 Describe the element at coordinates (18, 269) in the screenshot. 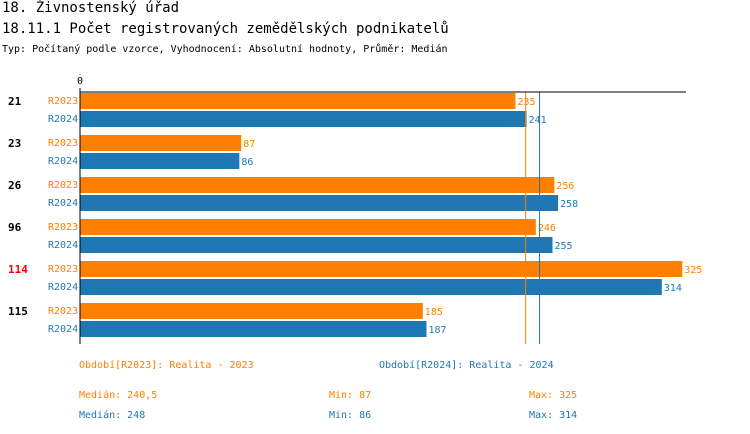

I see `category-label-114: 114` at that location.